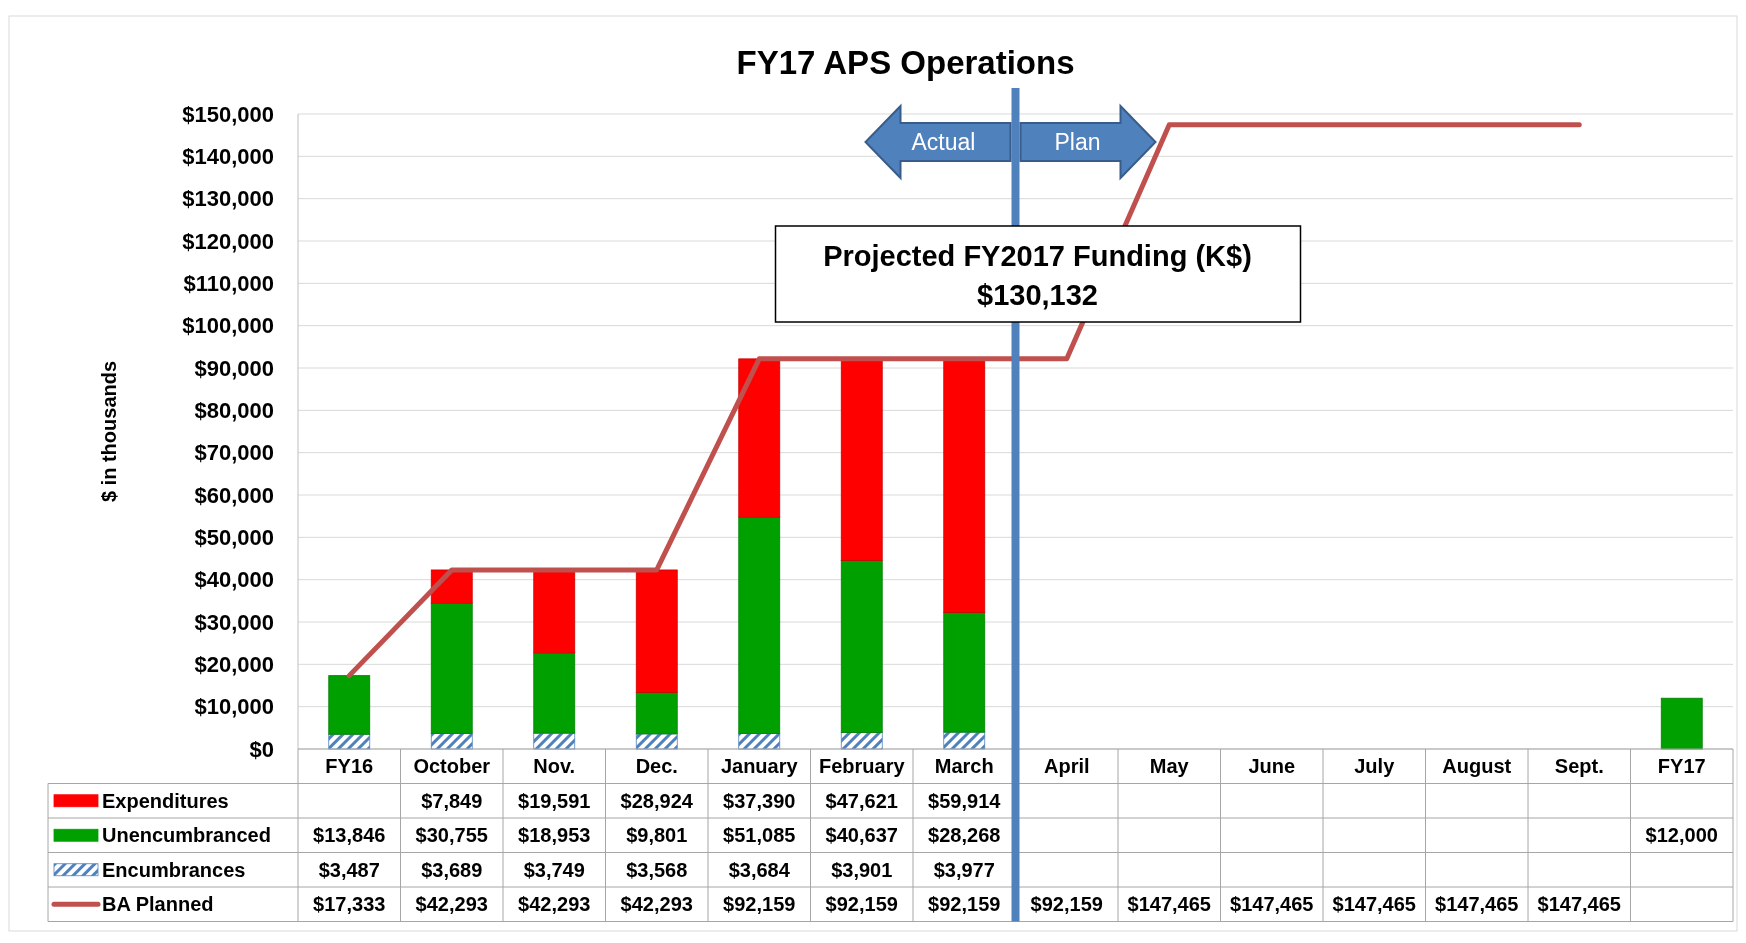 This screenshot has height=943, width=1746. I want to click on data-label: $9,801, so click(657, 835).